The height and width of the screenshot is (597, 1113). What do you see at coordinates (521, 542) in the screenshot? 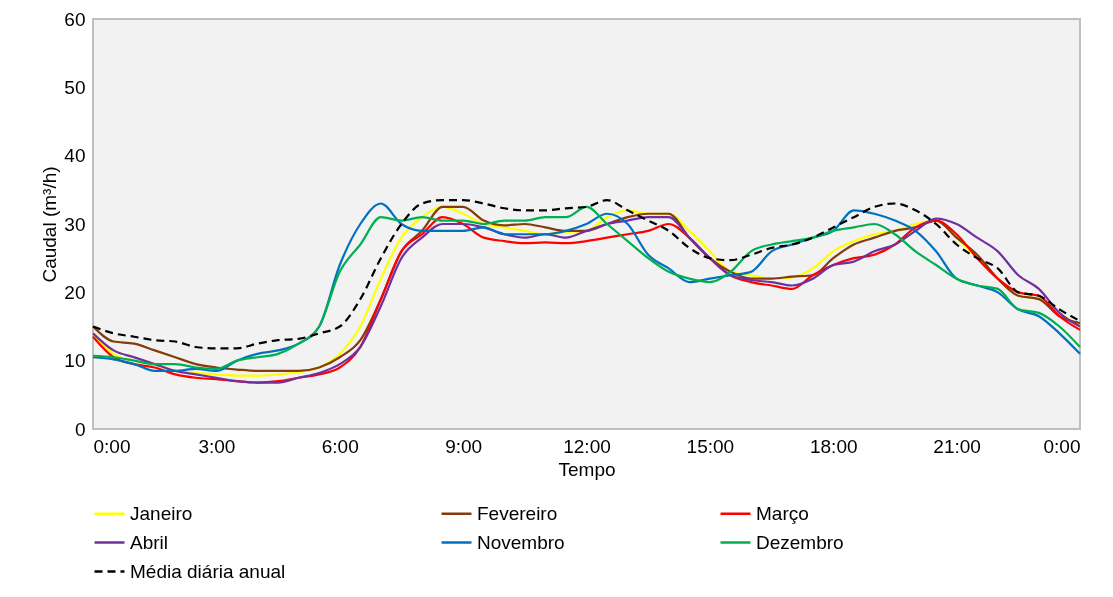
I see `legend-label: Novembro` at bounding box center [521, 542].